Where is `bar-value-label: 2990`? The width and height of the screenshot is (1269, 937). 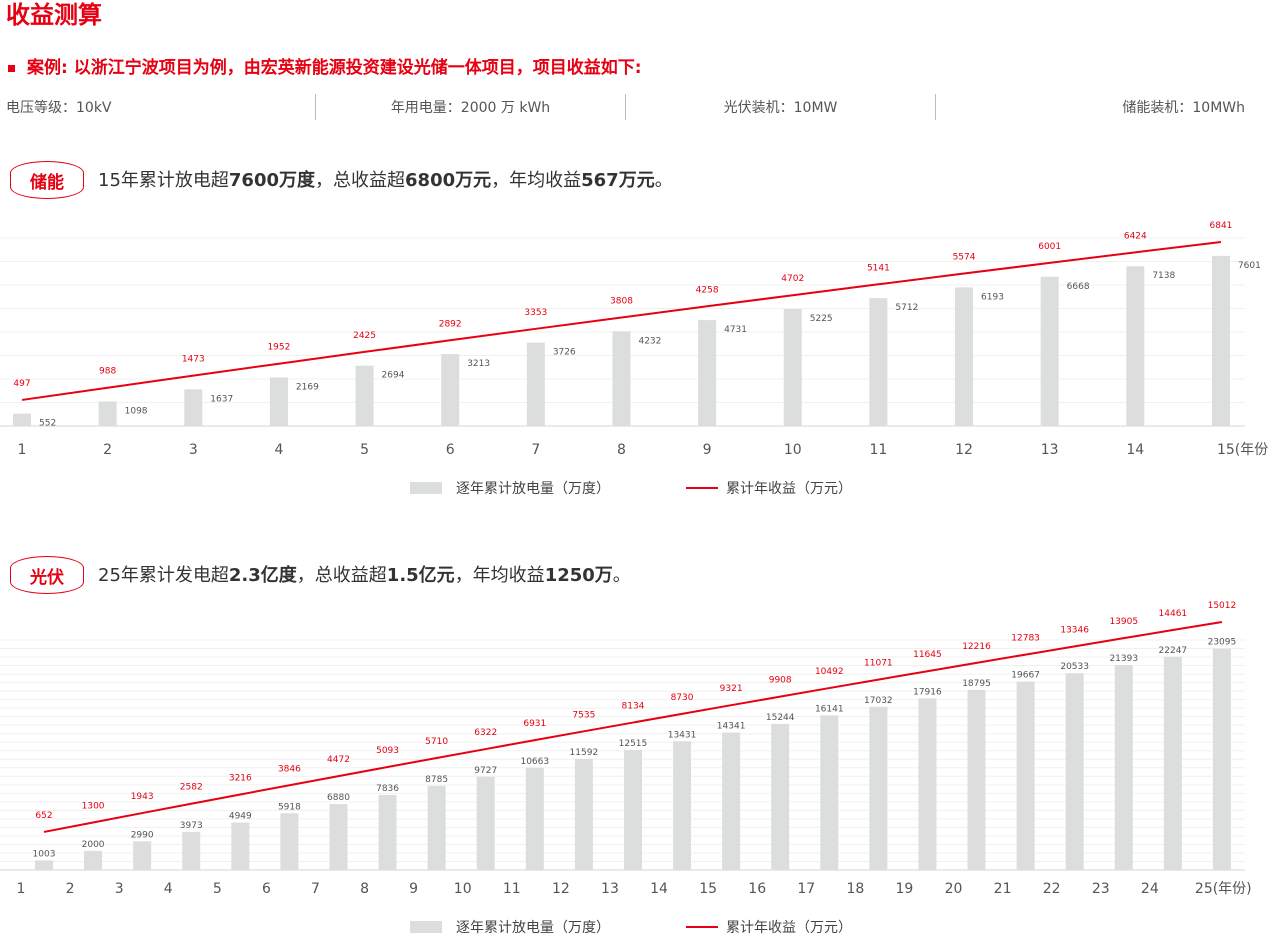
bar-value-label: 2990 is located at coordinates (142, 835).